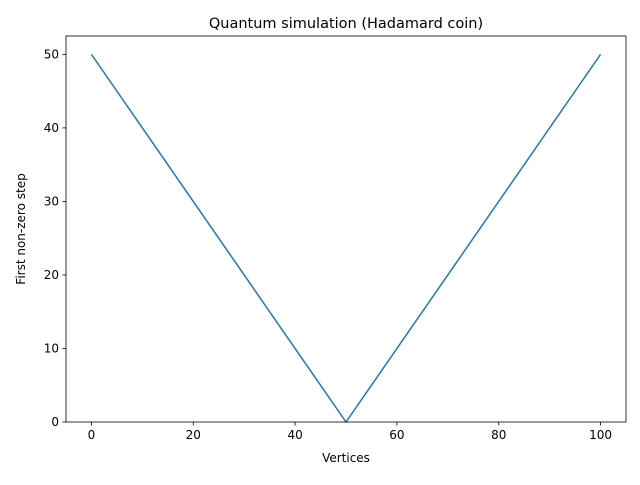  What do you see at coordinates (51, 275) in the screenshot?
I see `y-tick-label: 20` at bounding box center [51, 275].